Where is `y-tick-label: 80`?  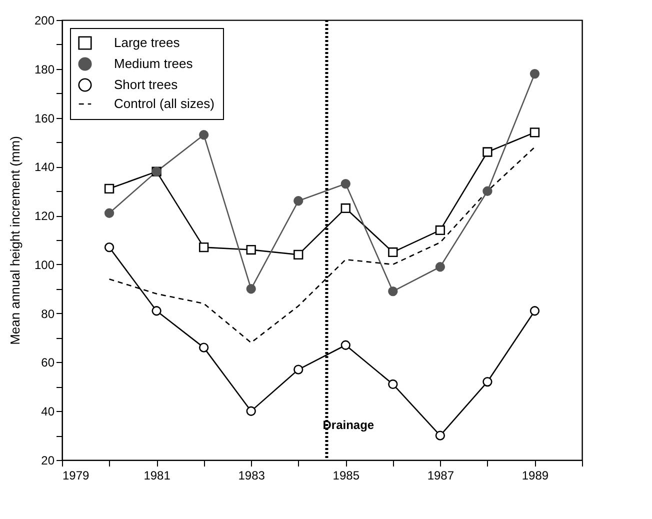 y-tick-label: 80 is located at coordinates (48, 313).